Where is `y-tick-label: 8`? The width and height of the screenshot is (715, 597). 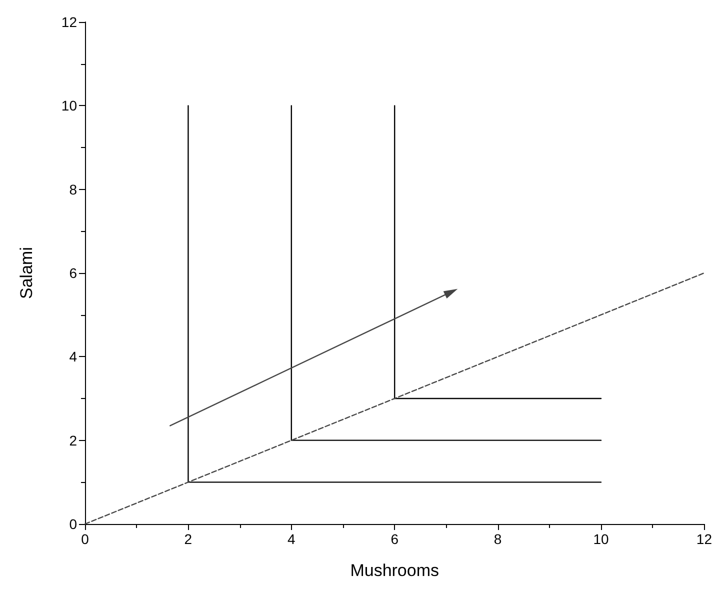 y-tick-label: 8 is located at coordinates (73, 189).